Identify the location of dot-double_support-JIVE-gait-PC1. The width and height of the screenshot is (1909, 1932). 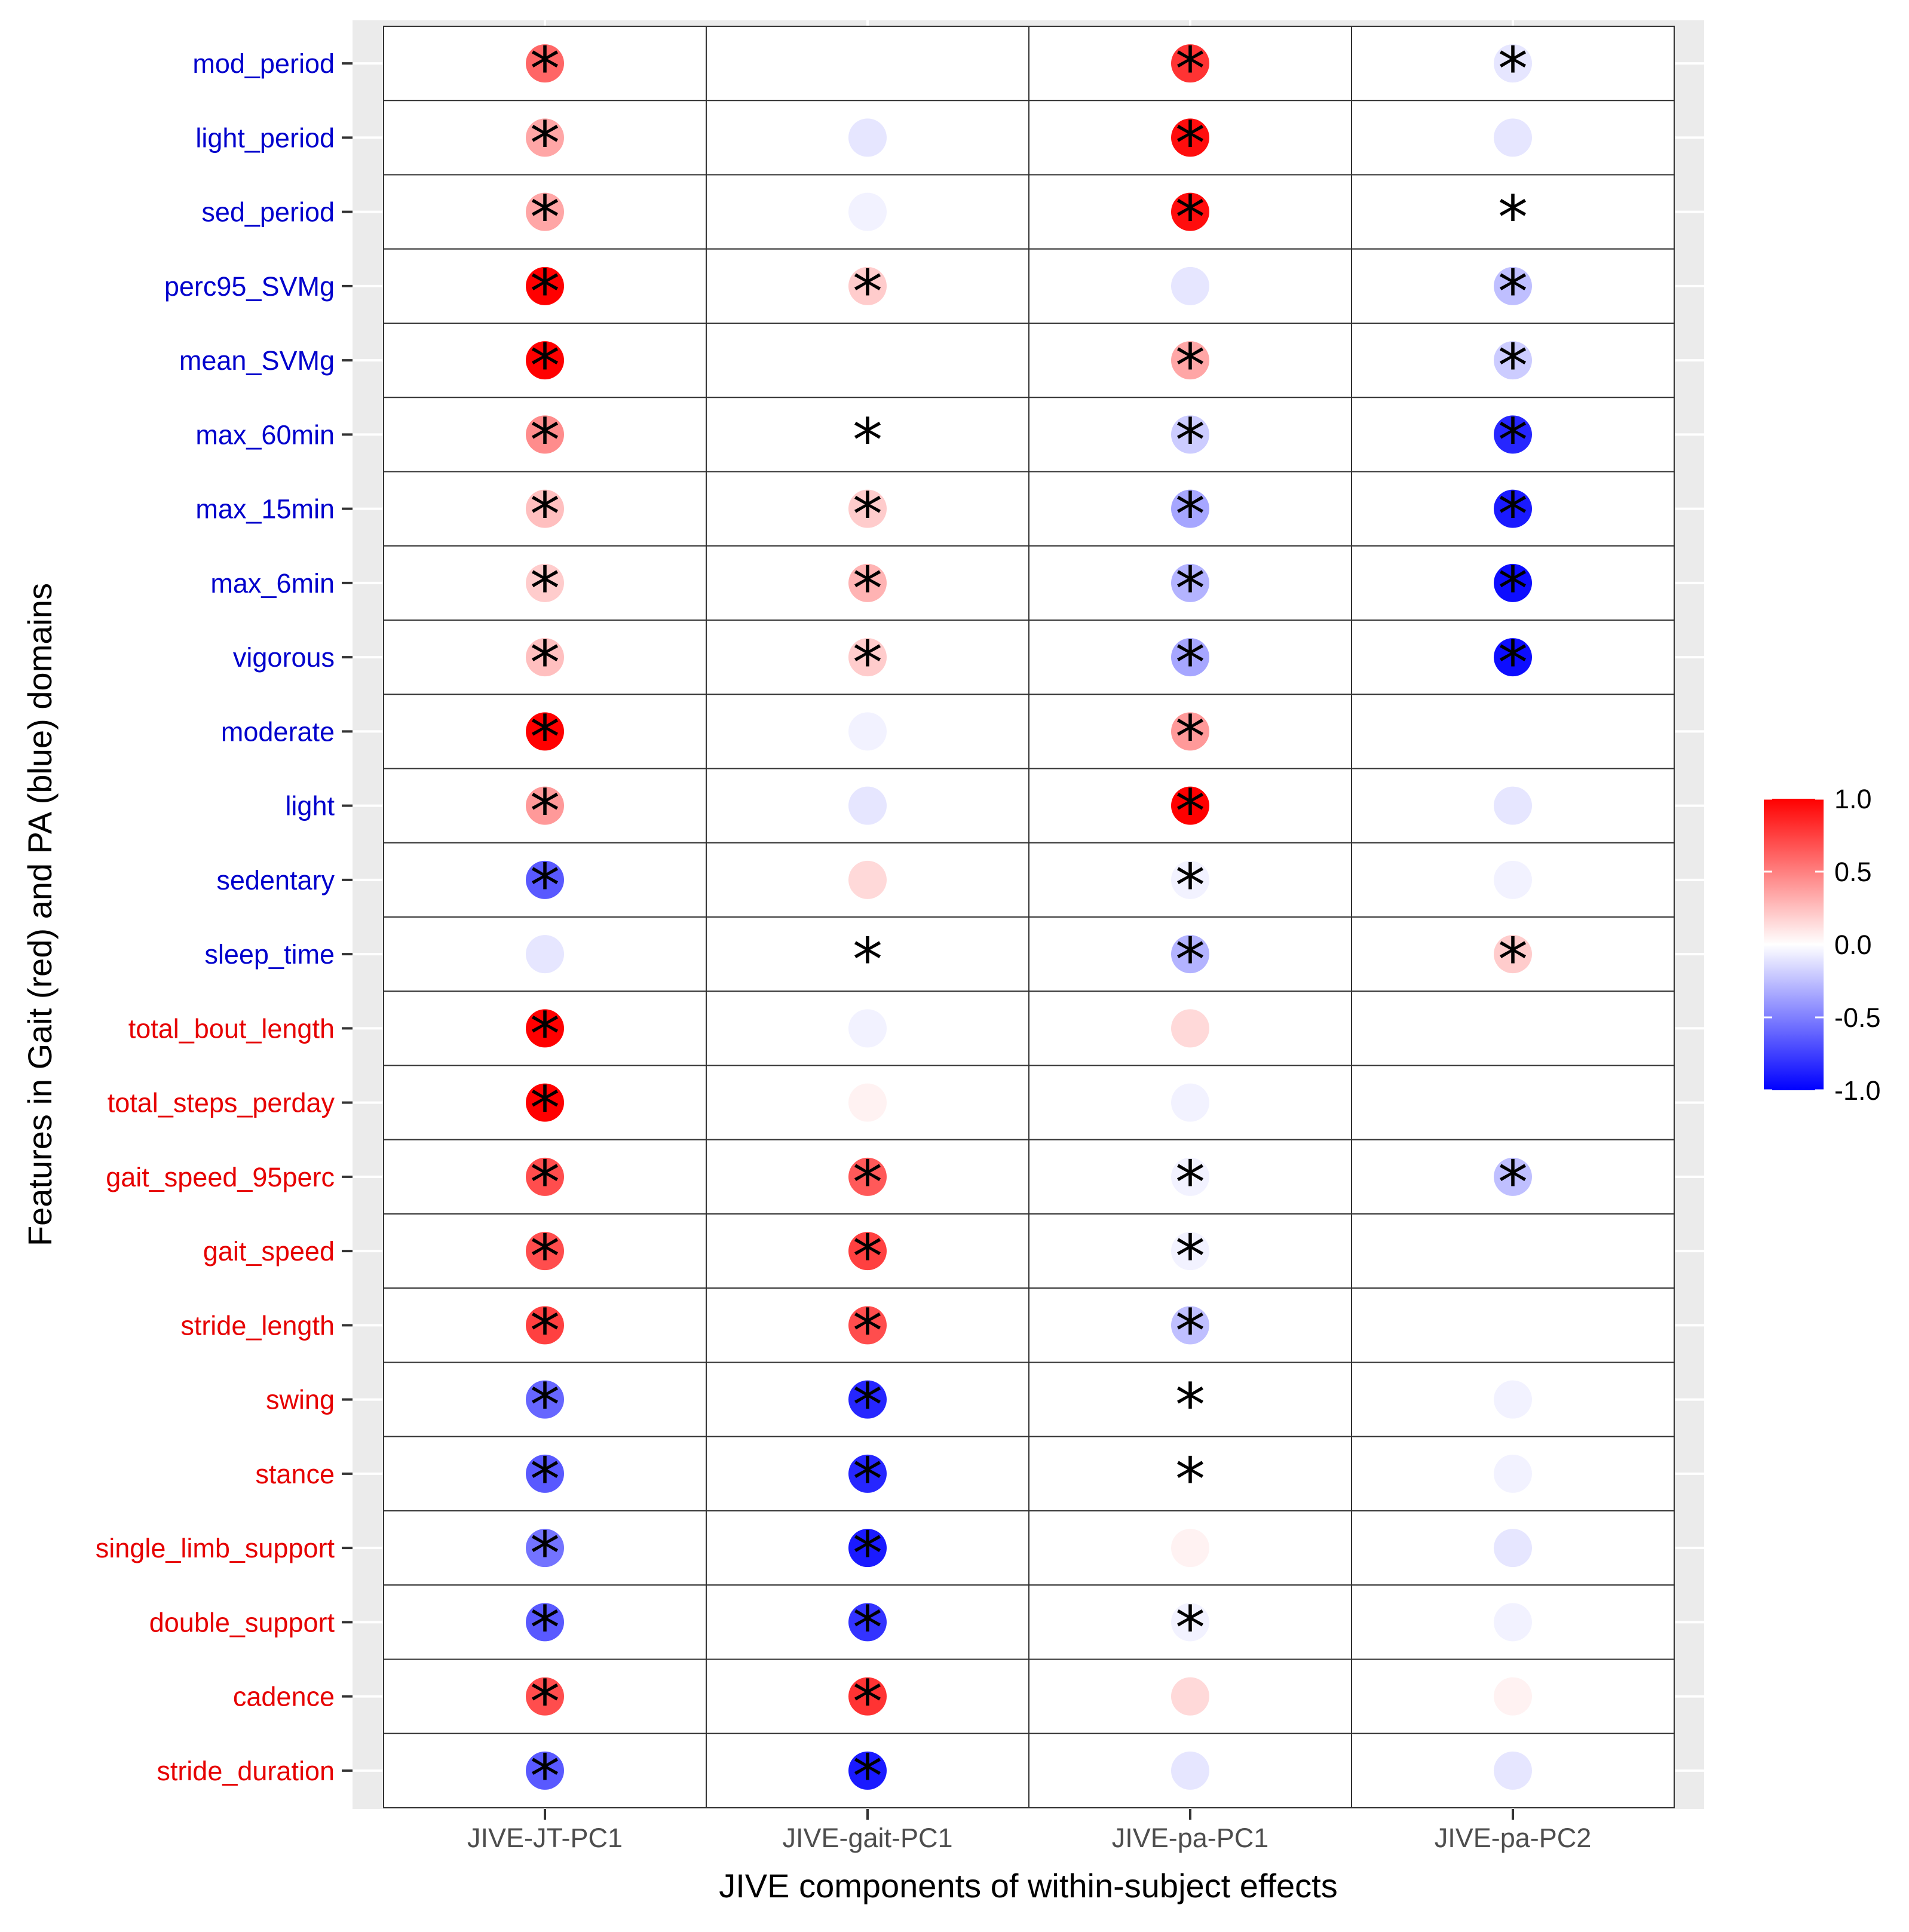
(868, 1622).